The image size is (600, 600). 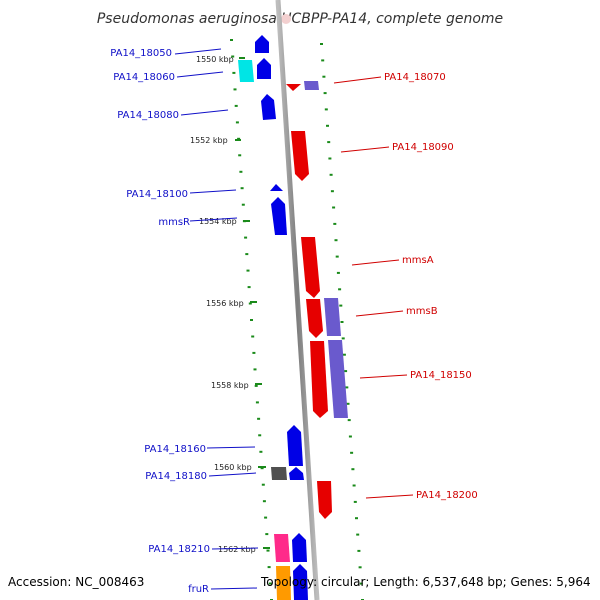 What do you see at coordinates (422, 311) in the screenshot?
I see `gene-label-mmsb: mmsB` at bounding box center [422, 311].